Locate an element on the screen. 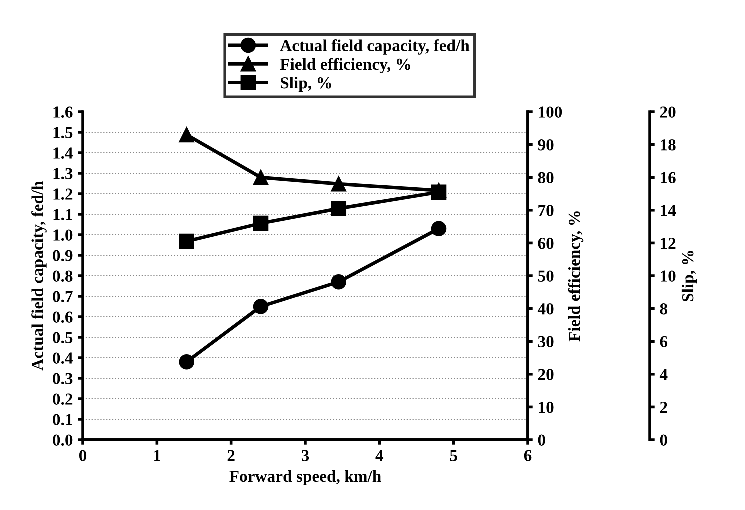 Image resolution: width=745 pixels, height=510 pixels. x-tick-label: 4 is located at coordinates (380, 456).